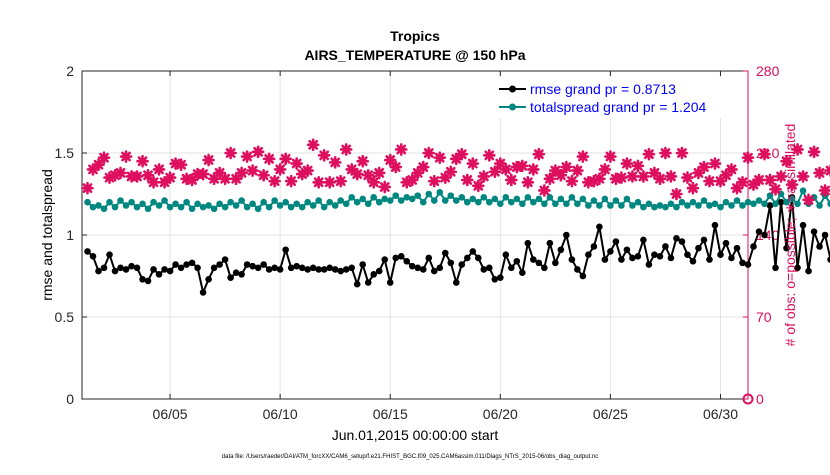 The width and height of the screenshot is (830, 475). I want to click on y-tick-label: 1, so click(70, 235).